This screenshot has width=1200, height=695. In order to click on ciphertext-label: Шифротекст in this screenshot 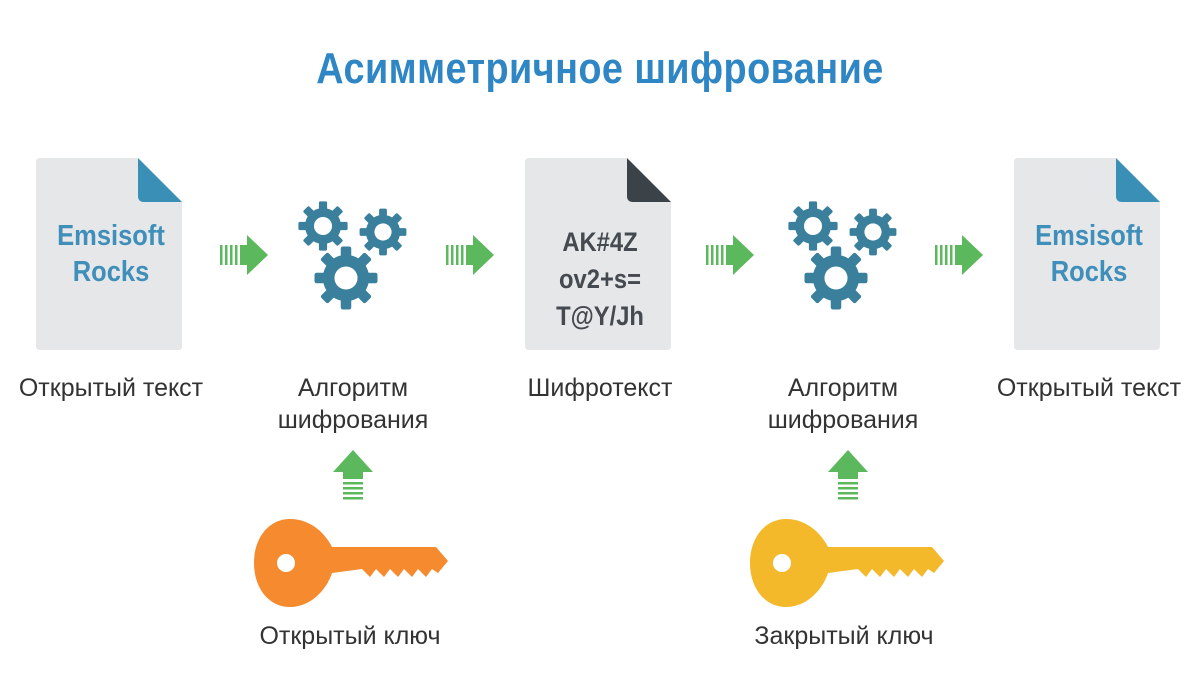, I will do `click(600, 388)`.